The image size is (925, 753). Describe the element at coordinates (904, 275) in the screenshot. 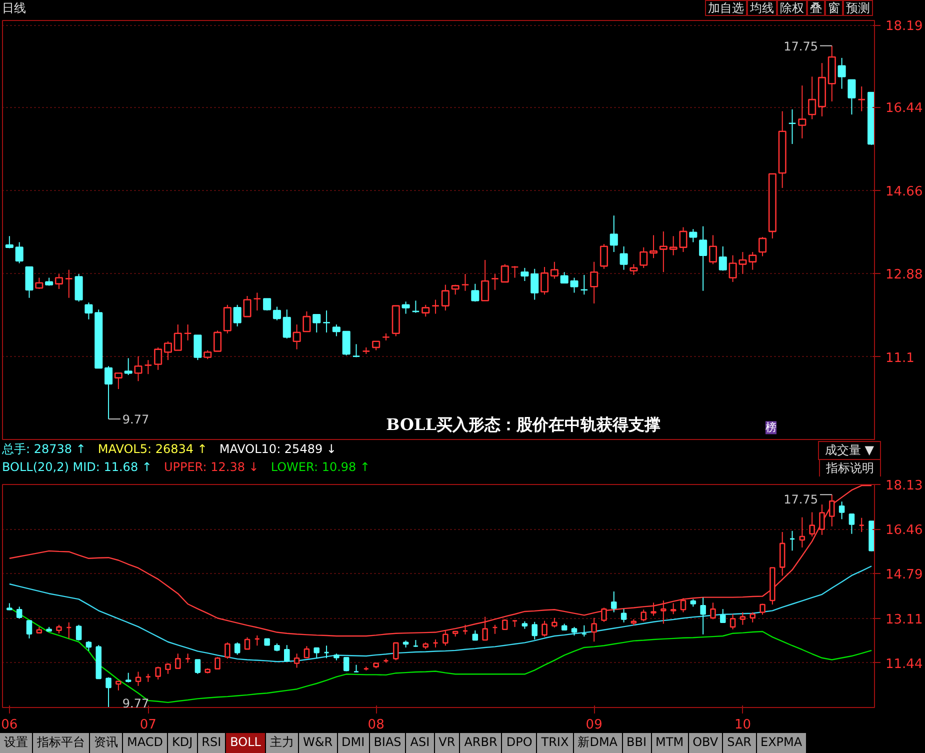

I see `y-tick-label: 12.88` at that location.